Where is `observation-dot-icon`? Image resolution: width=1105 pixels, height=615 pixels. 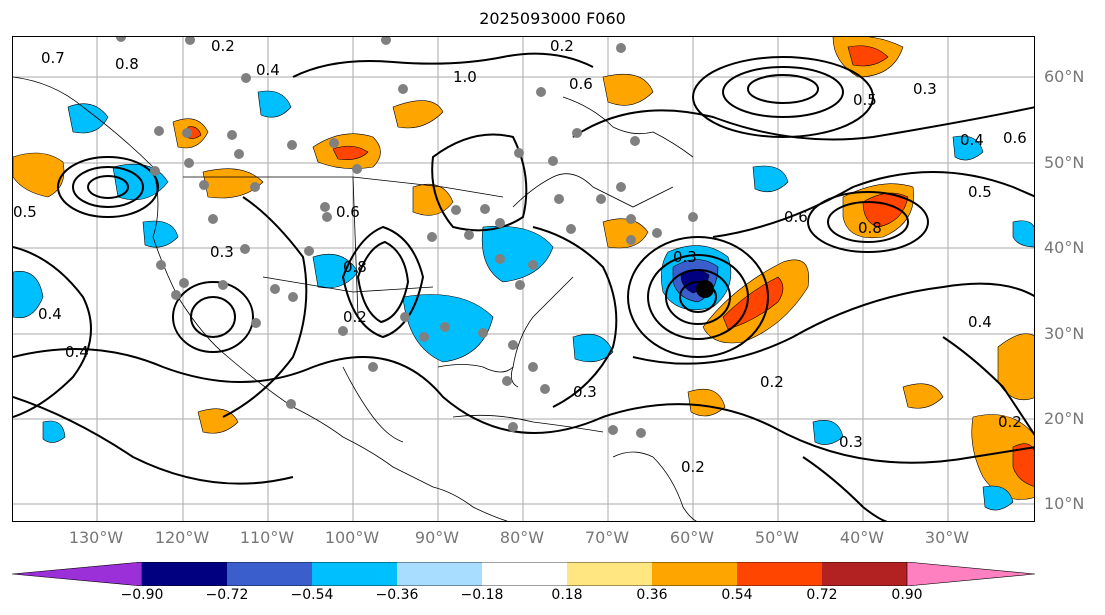 observation-dot-icon is located at coordinates (121, 39).